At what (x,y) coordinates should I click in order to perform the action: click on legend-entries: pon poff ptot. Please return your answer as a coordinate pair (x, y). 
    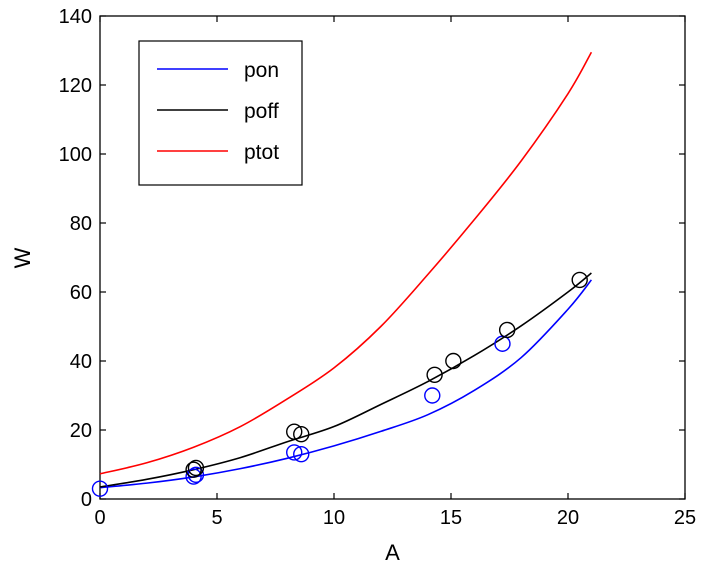
    Looking at the image, I should click on (218, 111).